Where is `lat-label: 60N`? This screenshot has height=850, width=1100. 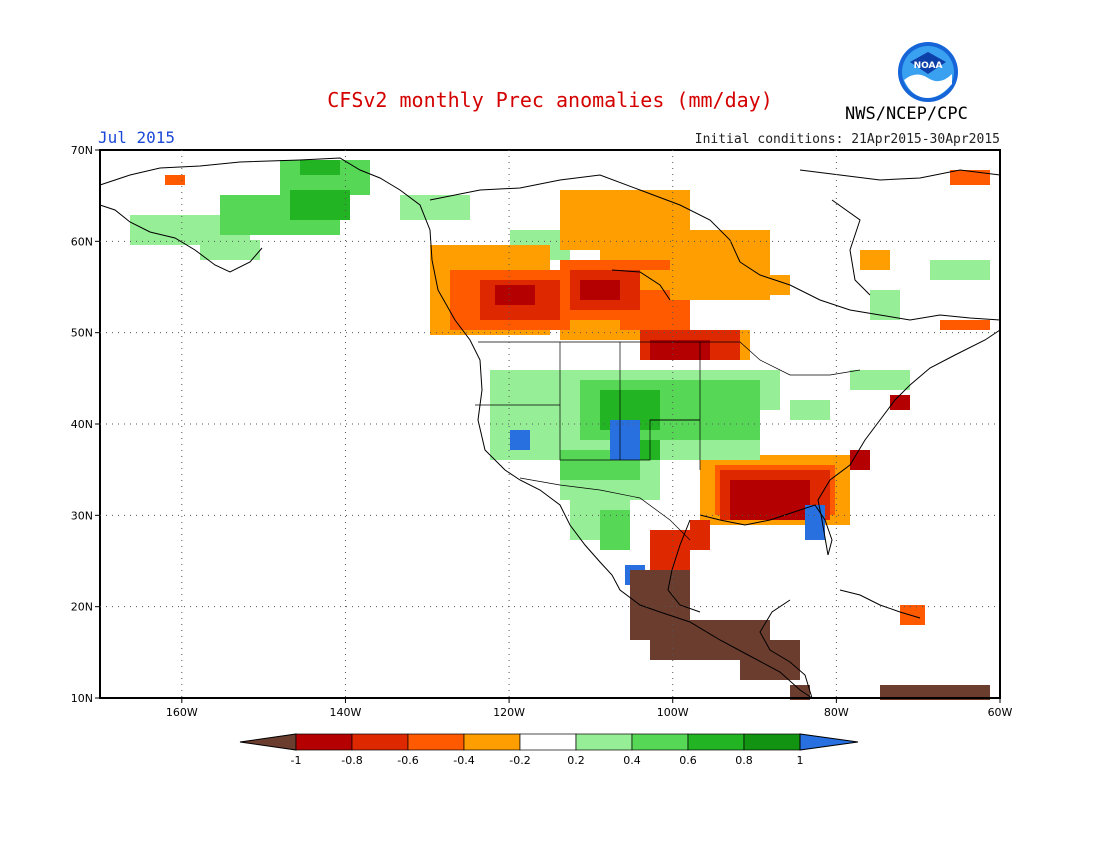 lat-label: 60N is located at coordinates (82, 241).